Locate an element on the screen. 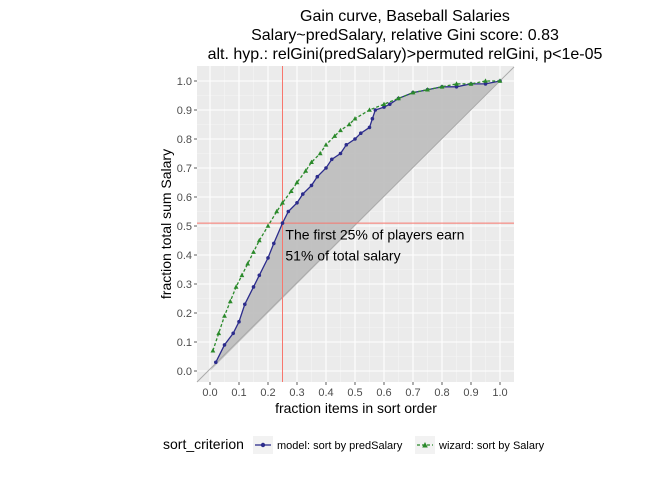 This screenshot has width=672, height=480. title-line-1: Gain curve, Baseball Salaries is located at coordinates (405, 16).